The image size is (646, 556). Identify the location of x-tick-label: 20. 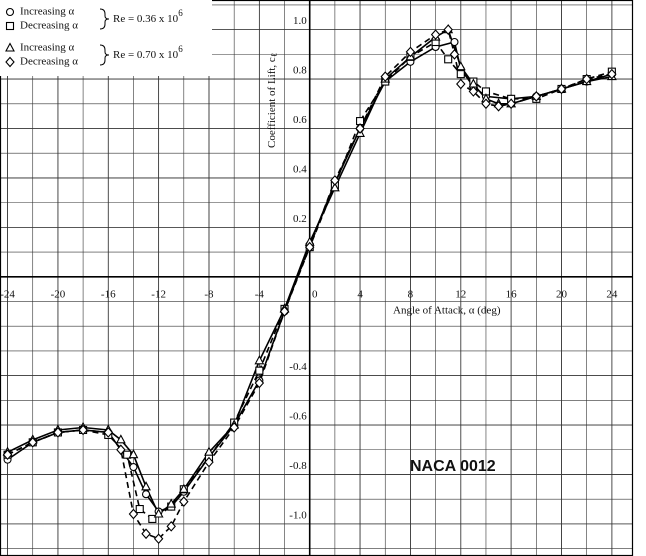
(562, 294).